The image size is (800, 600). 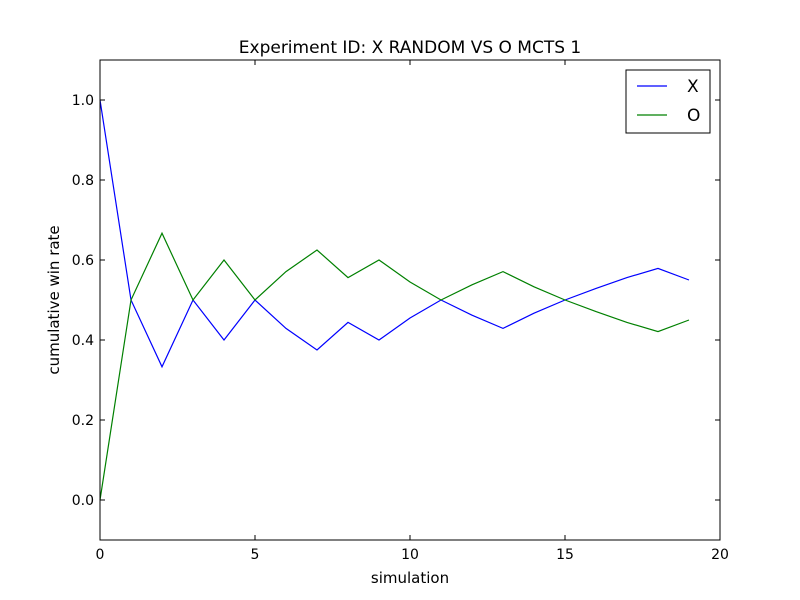 What do you see at coordinates (83, 421) in the screenshot?
I see `y-tick-label: 0.2` at bounding box center [83, 421].